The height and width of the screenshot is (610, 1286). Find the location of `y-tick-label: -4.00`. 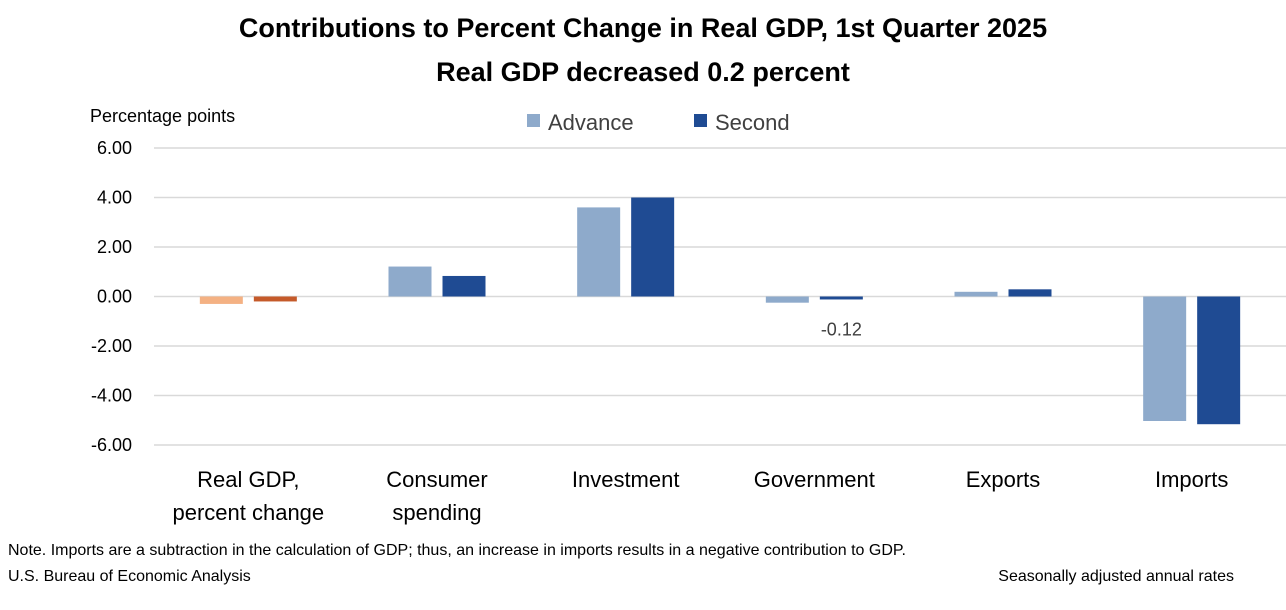

y-tick-label: -4.00 is located at coordinates (111, 396).